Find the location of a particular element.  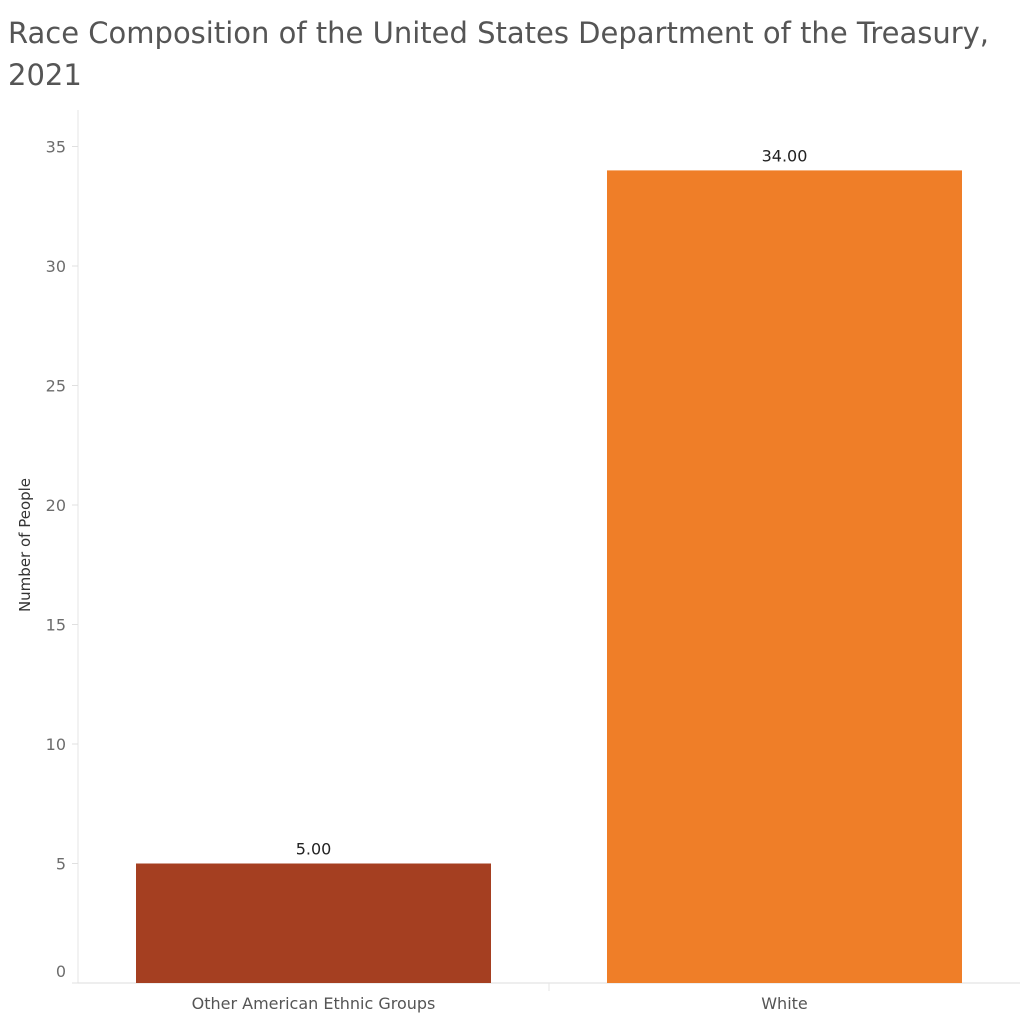

y-tick-label: 35 is located at coordinates (56, 147).